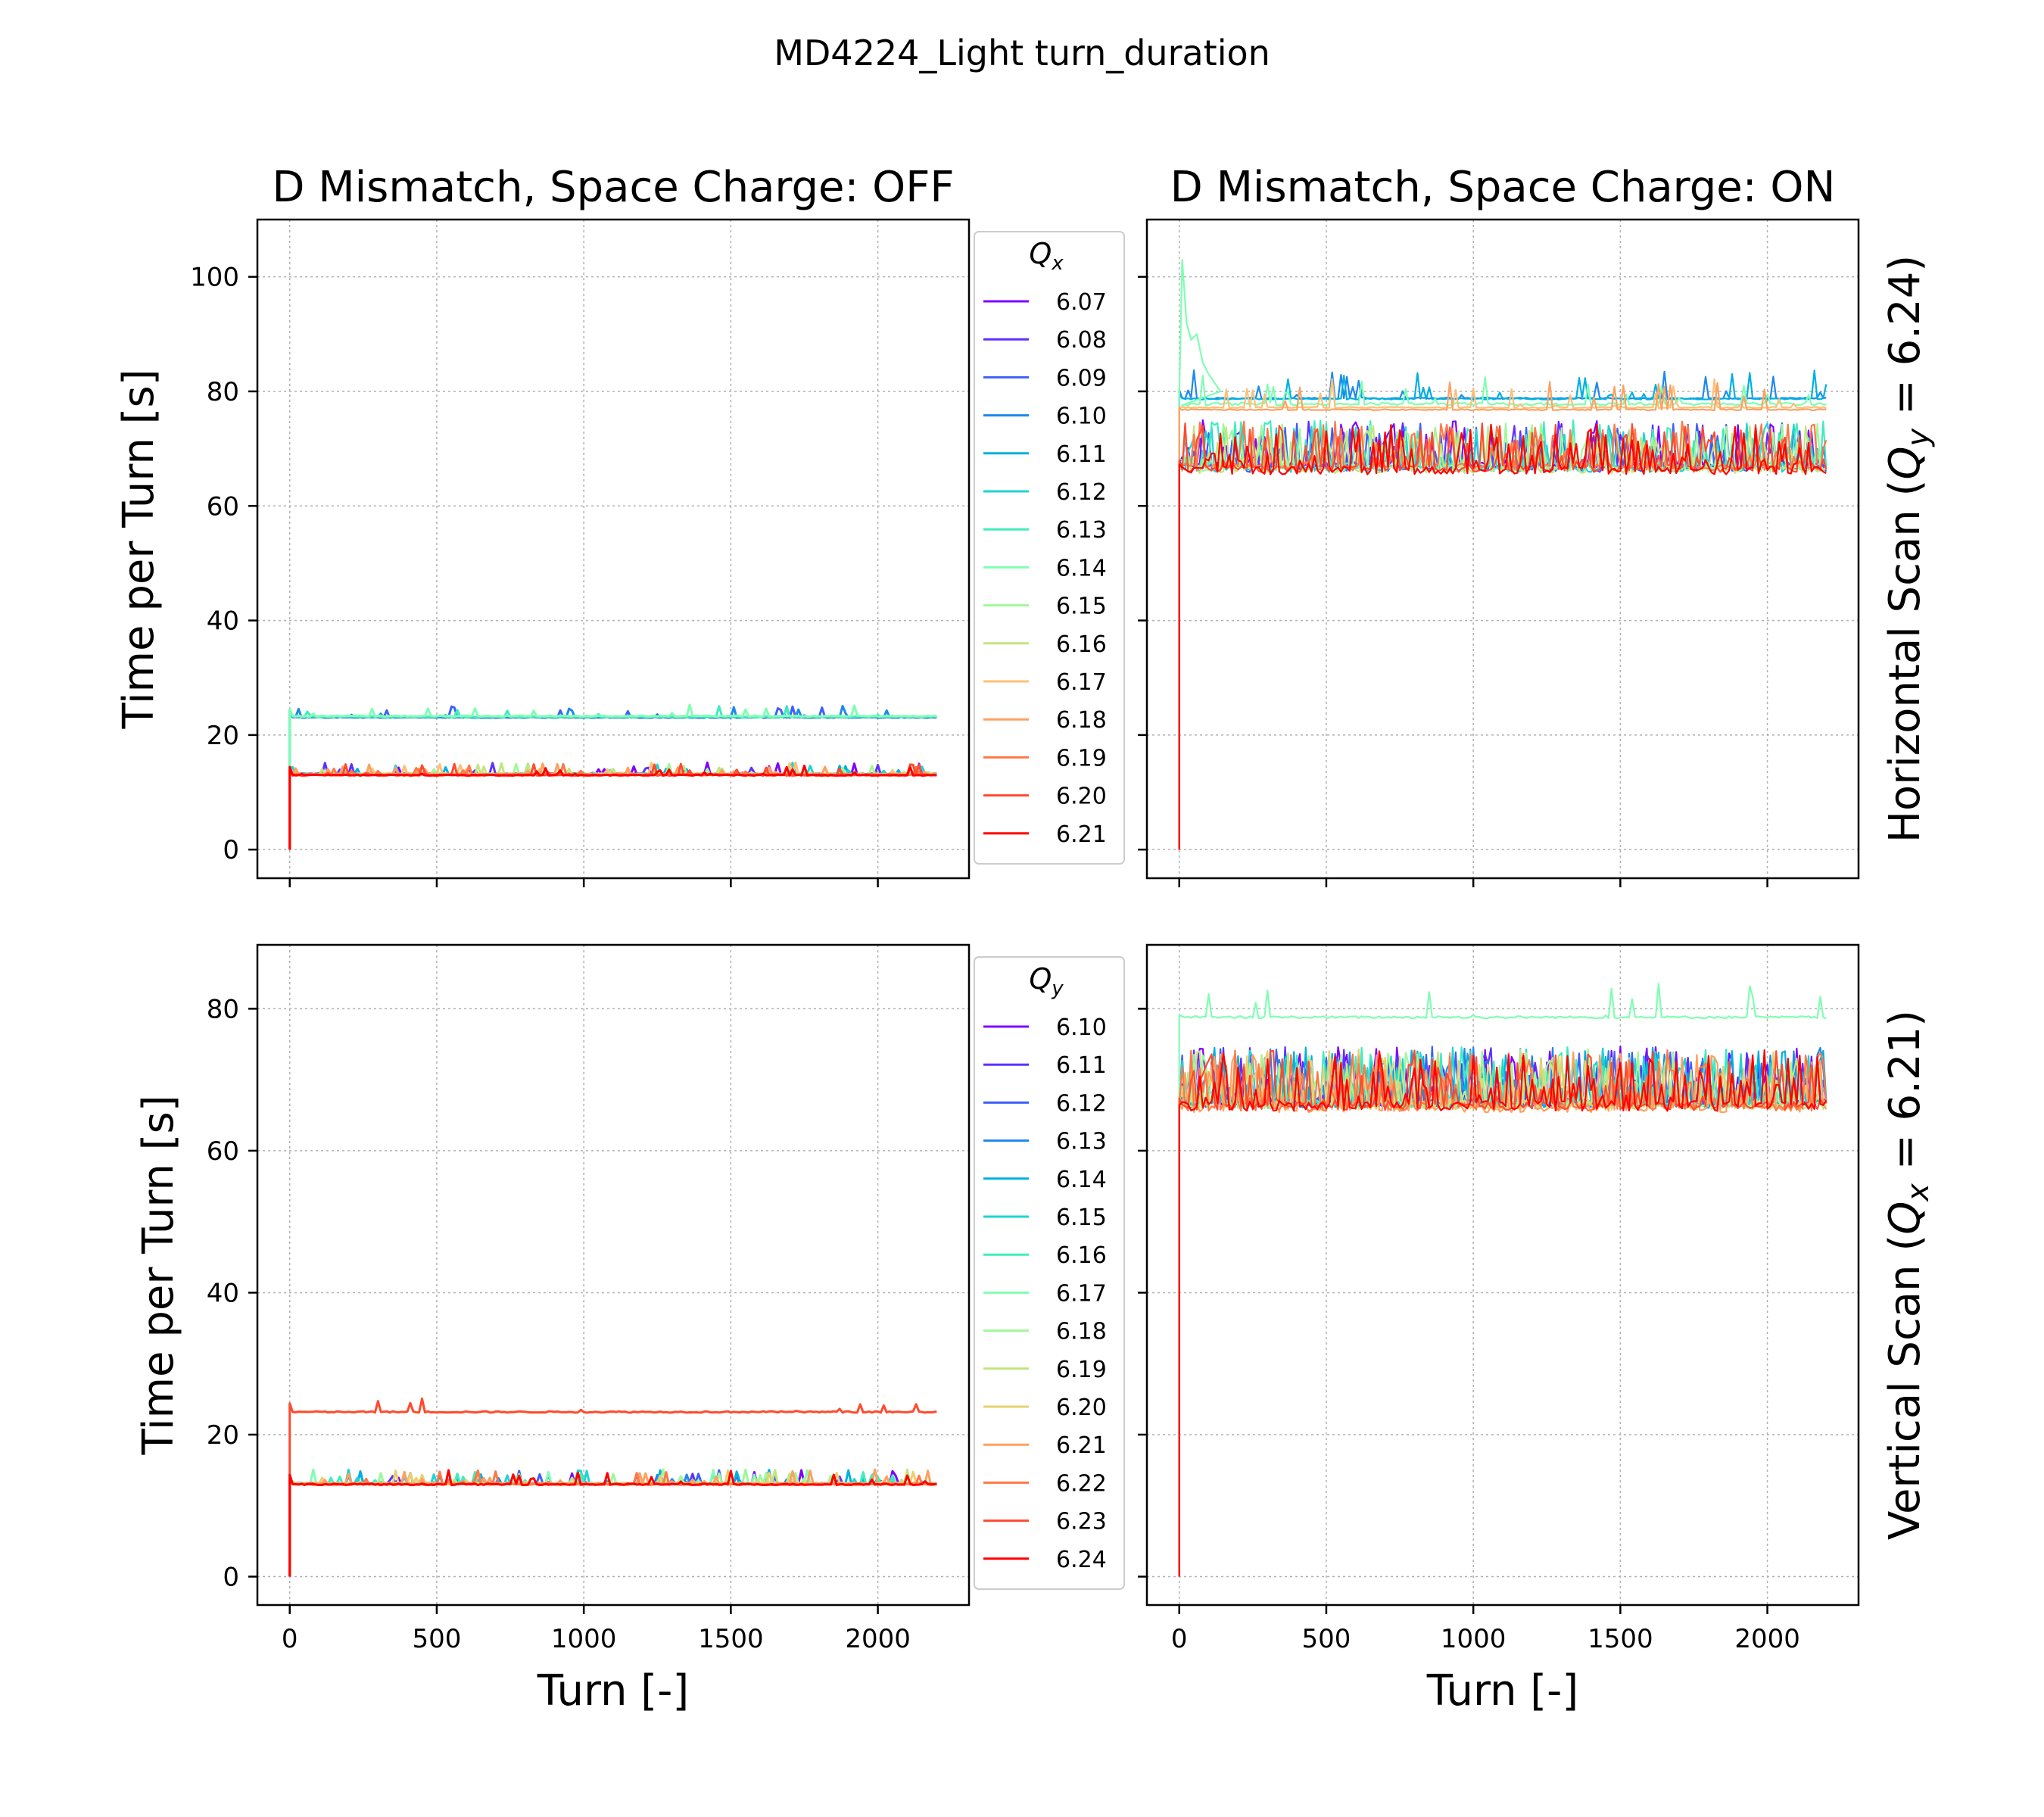 The height and width of the screenshot is (1817, 2044). What do you see at coordinates (139, 549) in the screenshot?
I see `y-axis-label: Time per Turn [s]` at bounding box center [139, 549].